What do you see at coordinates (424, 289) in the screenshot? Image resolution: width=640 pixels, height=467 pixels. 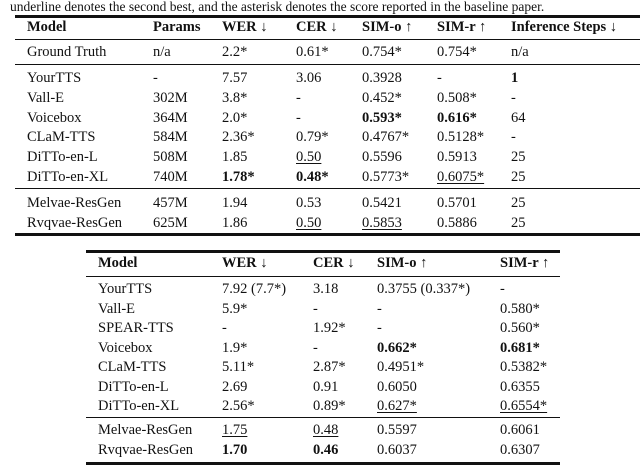 I see `table-cell: 0.3755 (0.337*)` at bounding box center [424, 289].